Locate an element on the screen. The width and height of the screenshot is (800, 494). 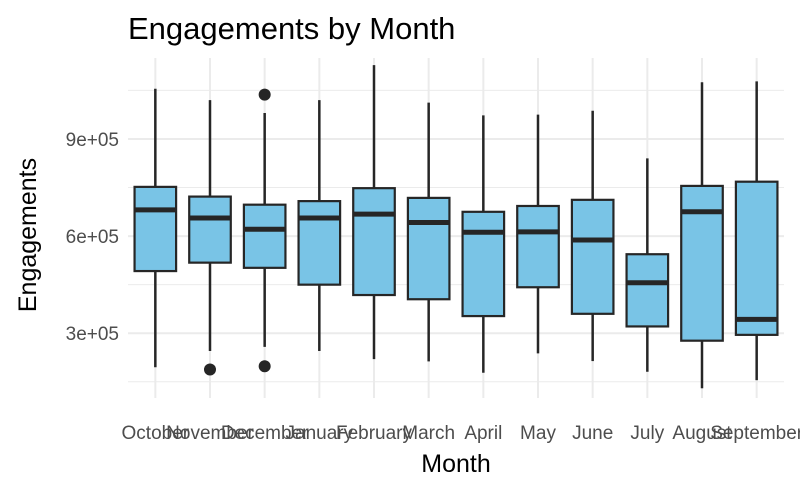
y-tick-label: 9e+05 is located at coordinates (92, 140).